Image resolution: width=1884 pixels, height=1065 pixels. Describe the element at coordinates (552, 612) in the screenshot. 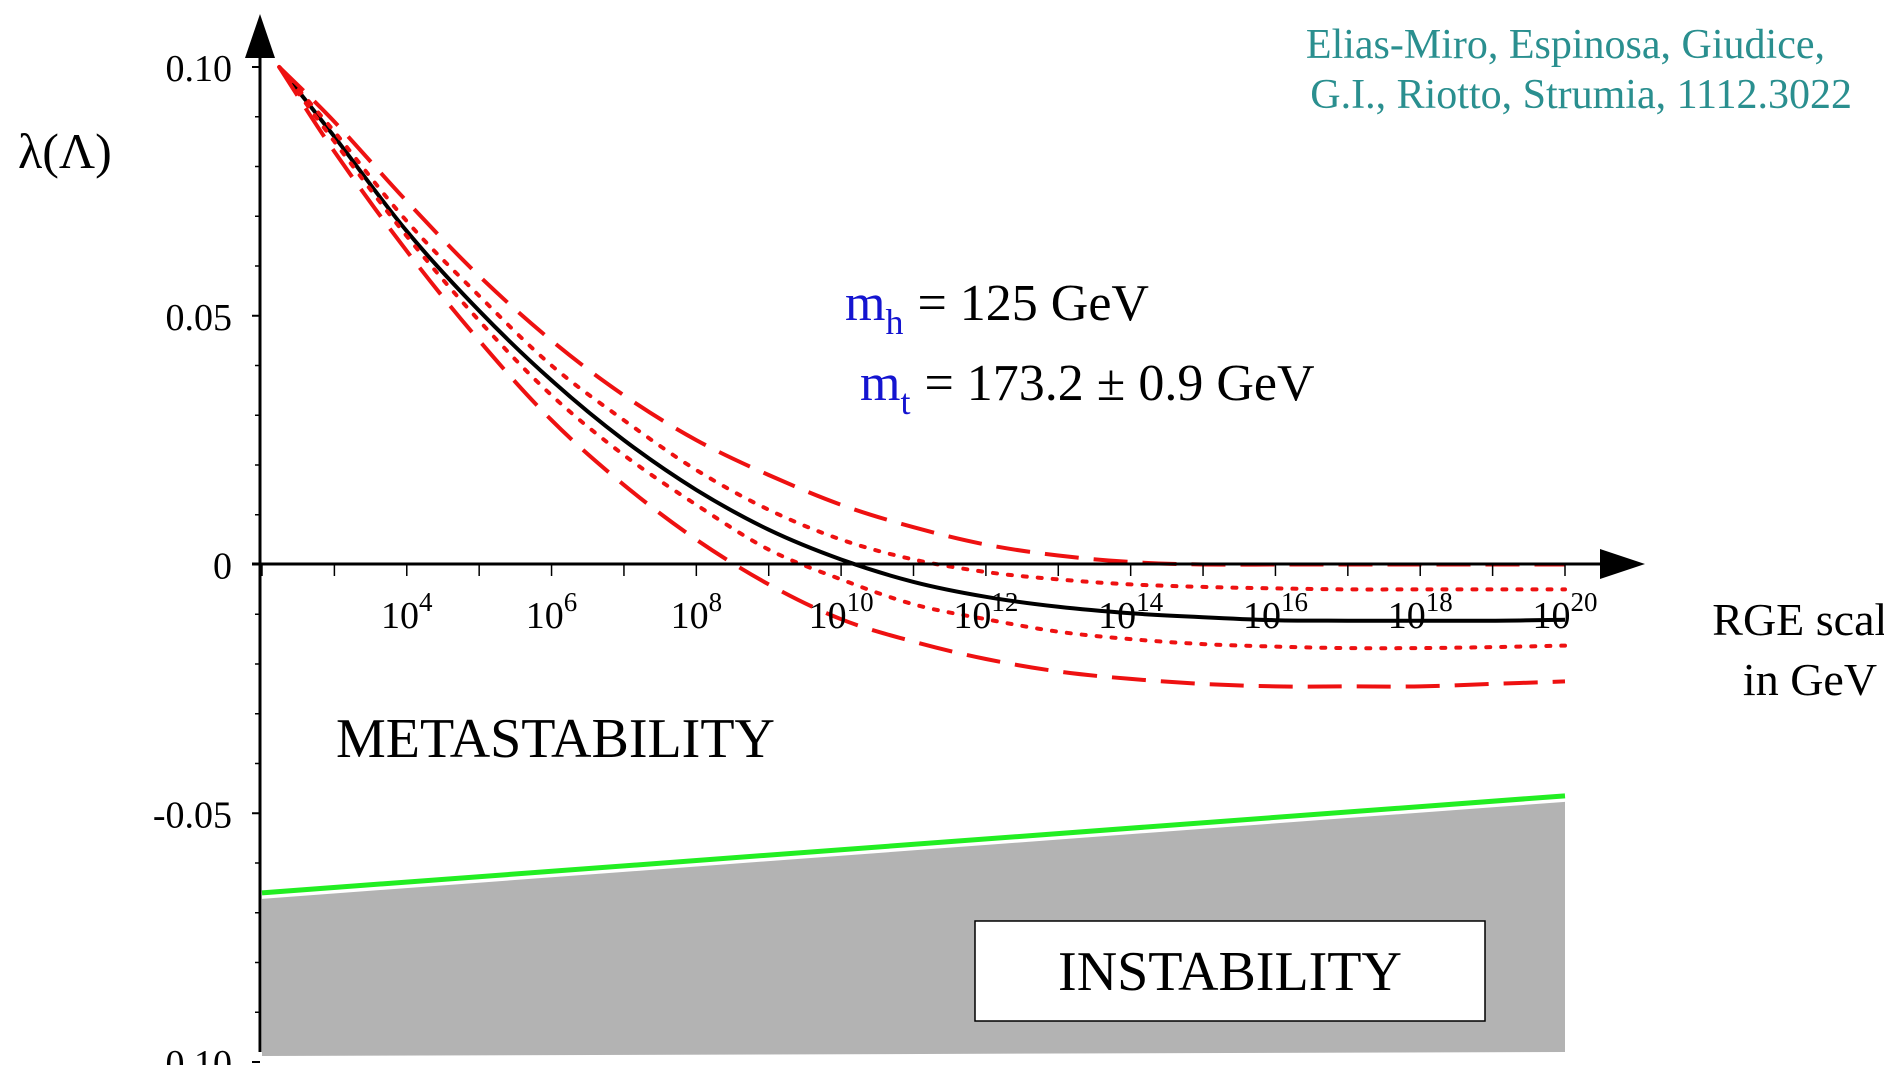

I see `x-tick-label: 10⁶` at that location.